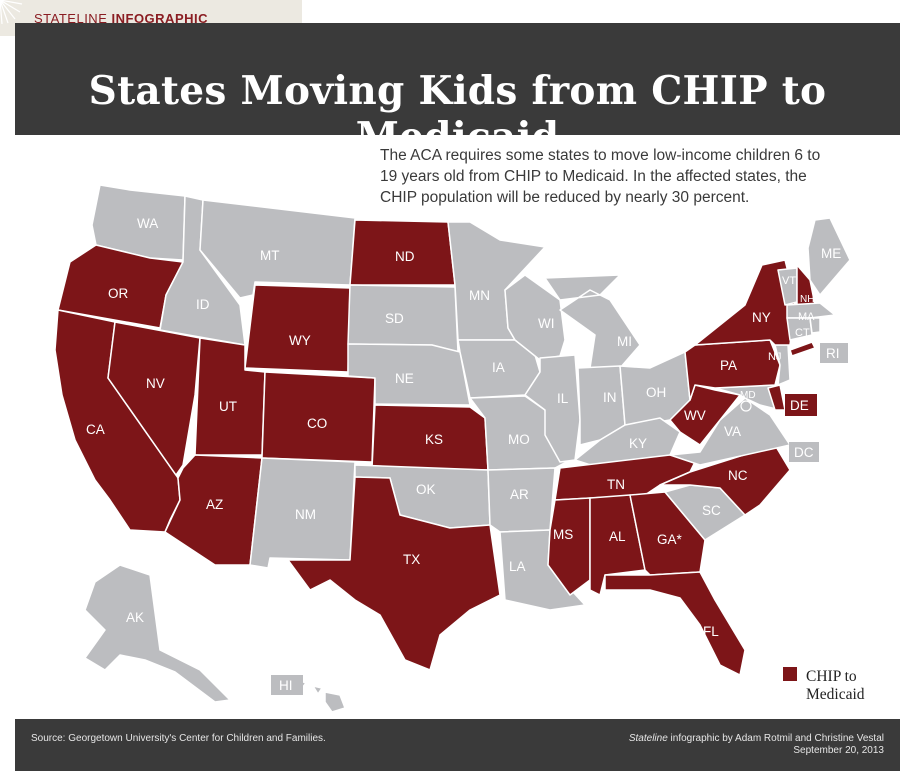 The width and height of the screenshot is (900, 771). I want to click on label-MD: MD, so click(748, 395).